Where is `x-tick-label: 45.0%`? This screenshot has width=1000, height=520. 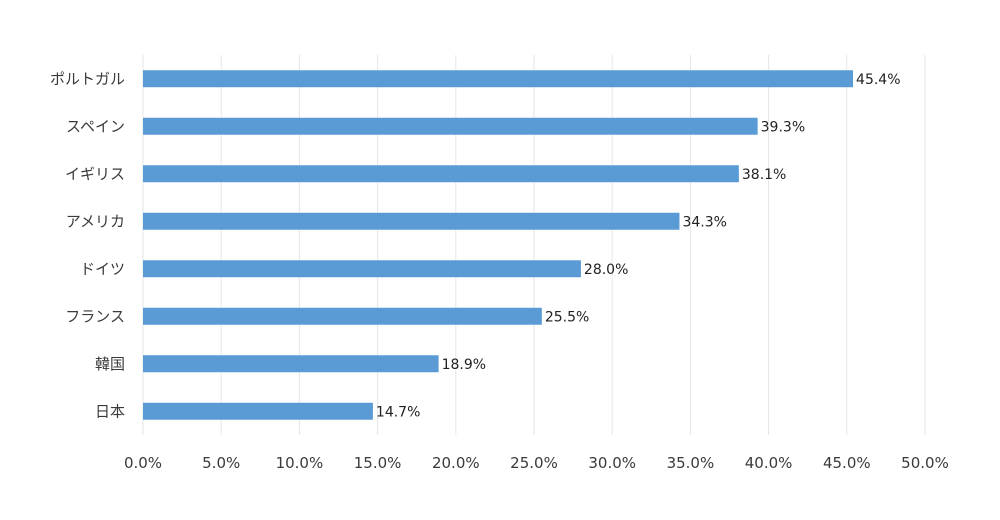
x-tick-label: 45.0% is located at coordinates (847, 463).